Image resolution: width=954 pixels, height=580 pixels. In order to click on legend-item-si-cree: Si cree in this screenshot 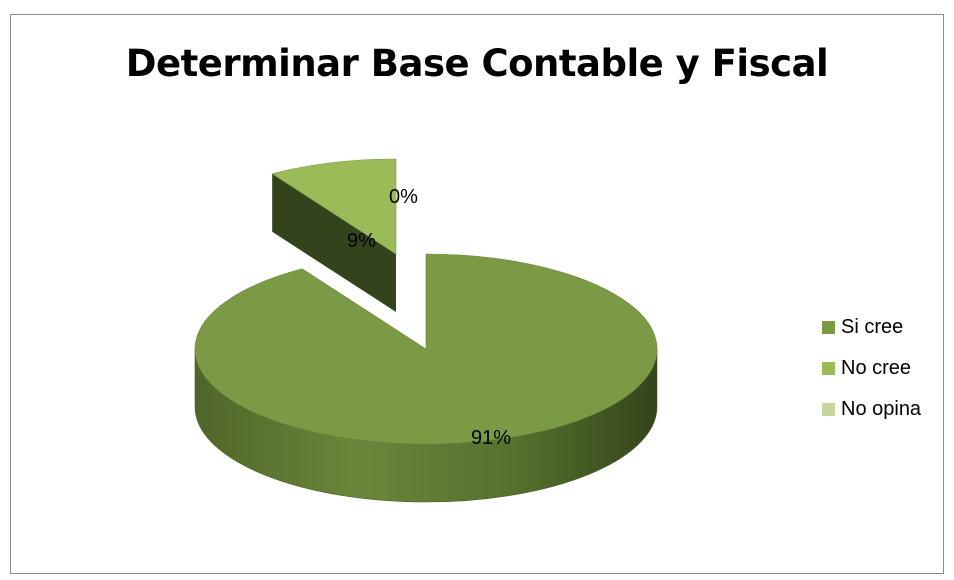, I will do `click(871, 327)`.